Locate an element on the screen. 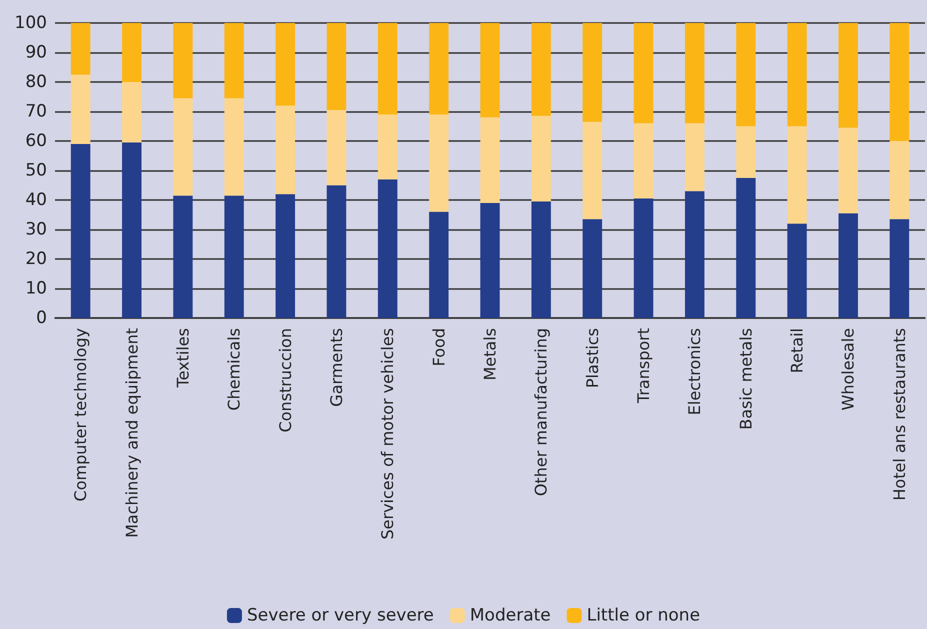 The height and width of the screenshot is (629, 927). legend-label: Little or none is located at coordinates (643, 616).